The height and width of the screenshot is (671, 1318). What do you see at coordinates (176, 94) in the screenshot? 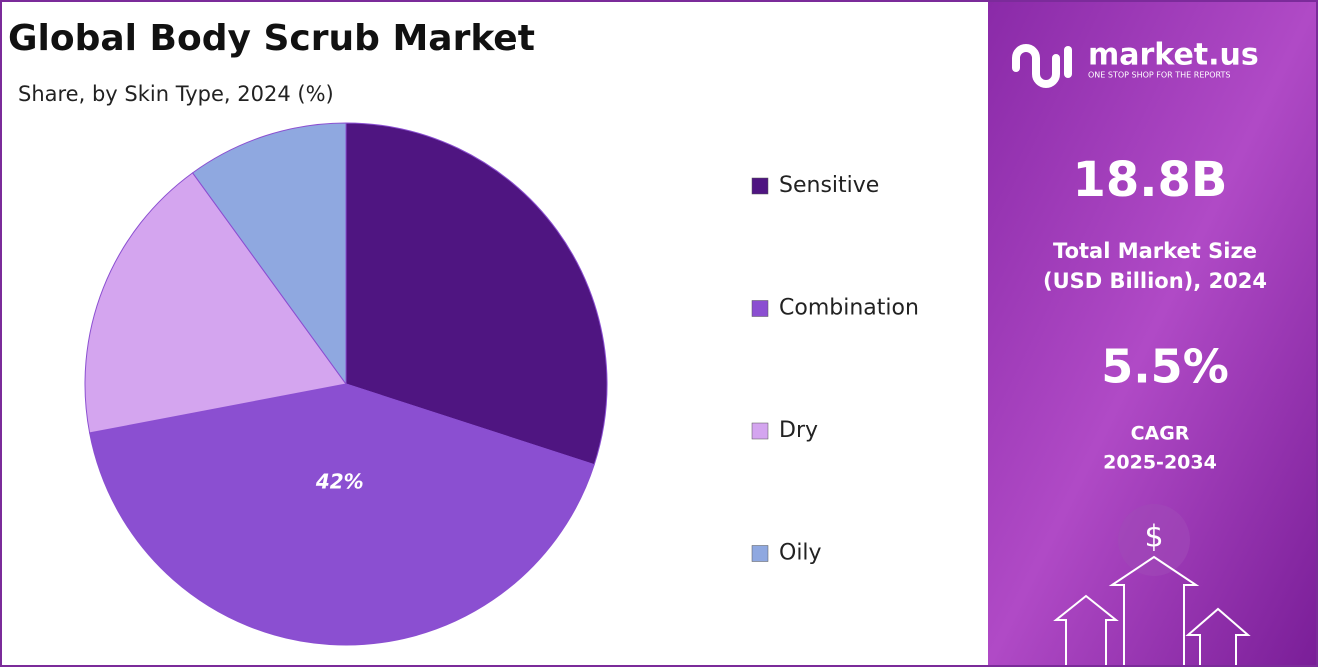
I see `chart-subtitle: Share, by Skin Type, 2024 (%)` at bounding box center [176, 94].